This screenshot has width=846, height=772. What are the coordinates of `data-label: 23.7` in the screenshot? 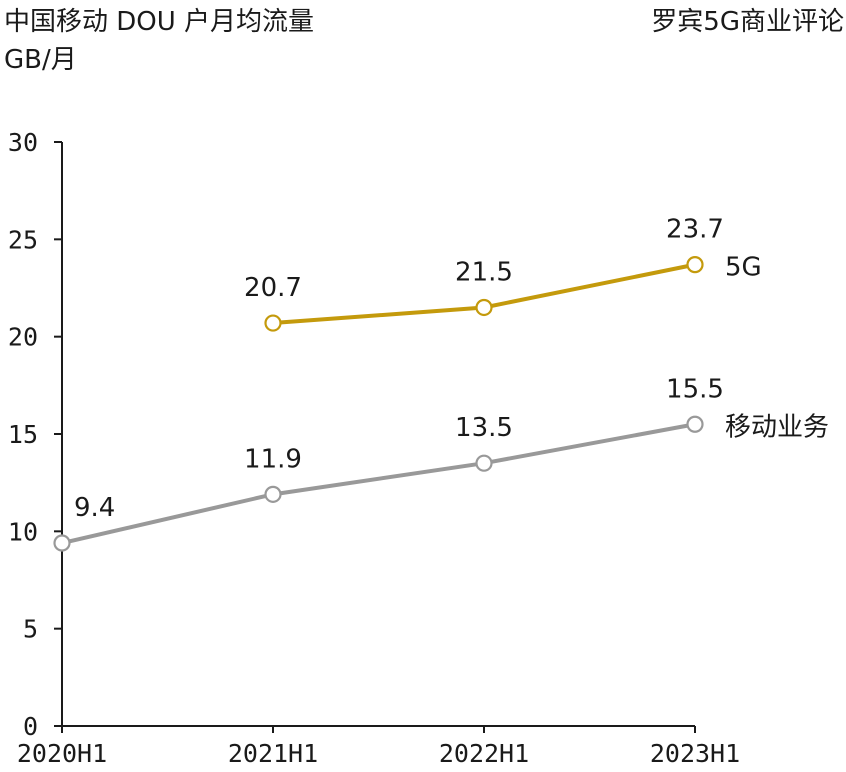 It's located at (695, 230).